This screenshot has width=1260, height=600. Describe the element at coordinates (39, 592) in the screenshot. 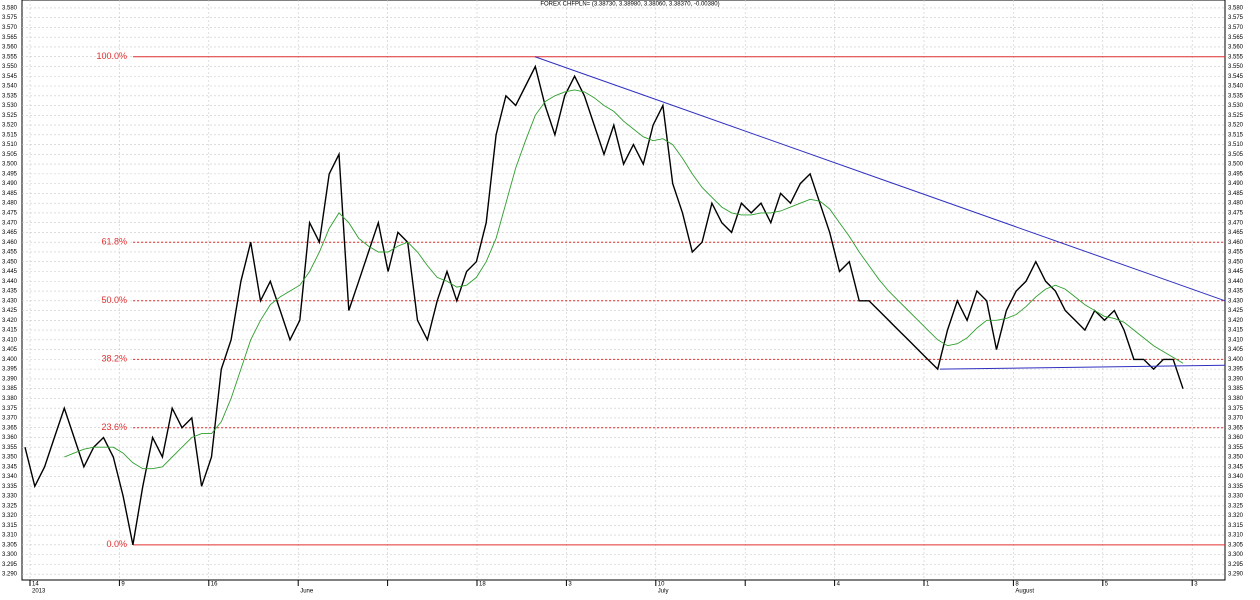

I see `x-tick-label-row2: 2013` at that location.